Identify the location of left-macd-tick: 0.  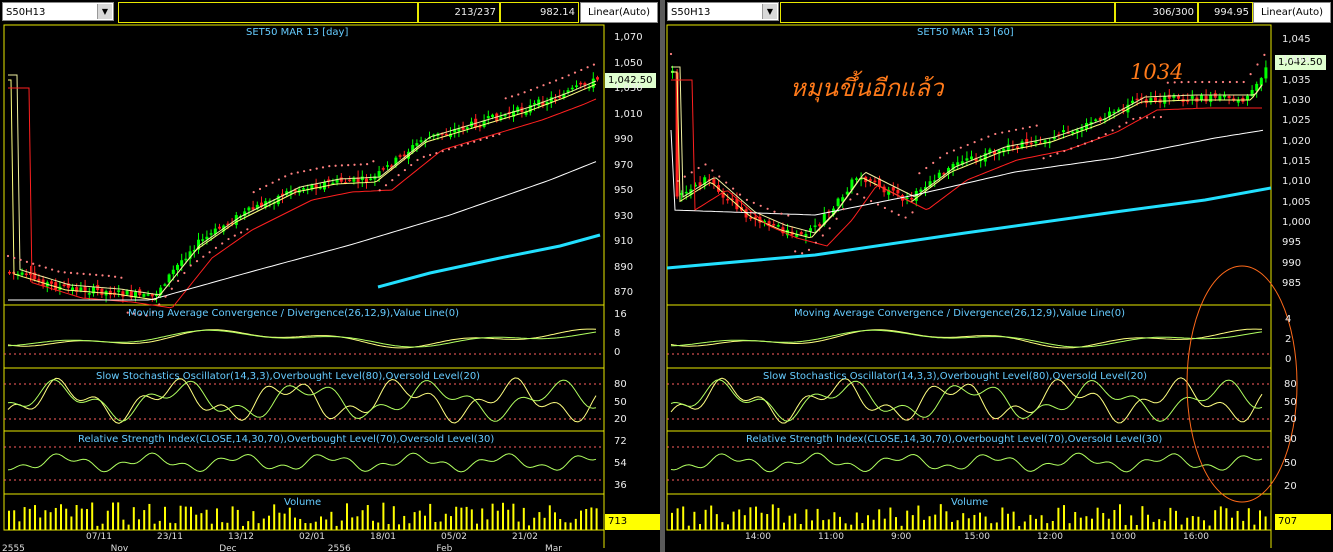
(617, 352).